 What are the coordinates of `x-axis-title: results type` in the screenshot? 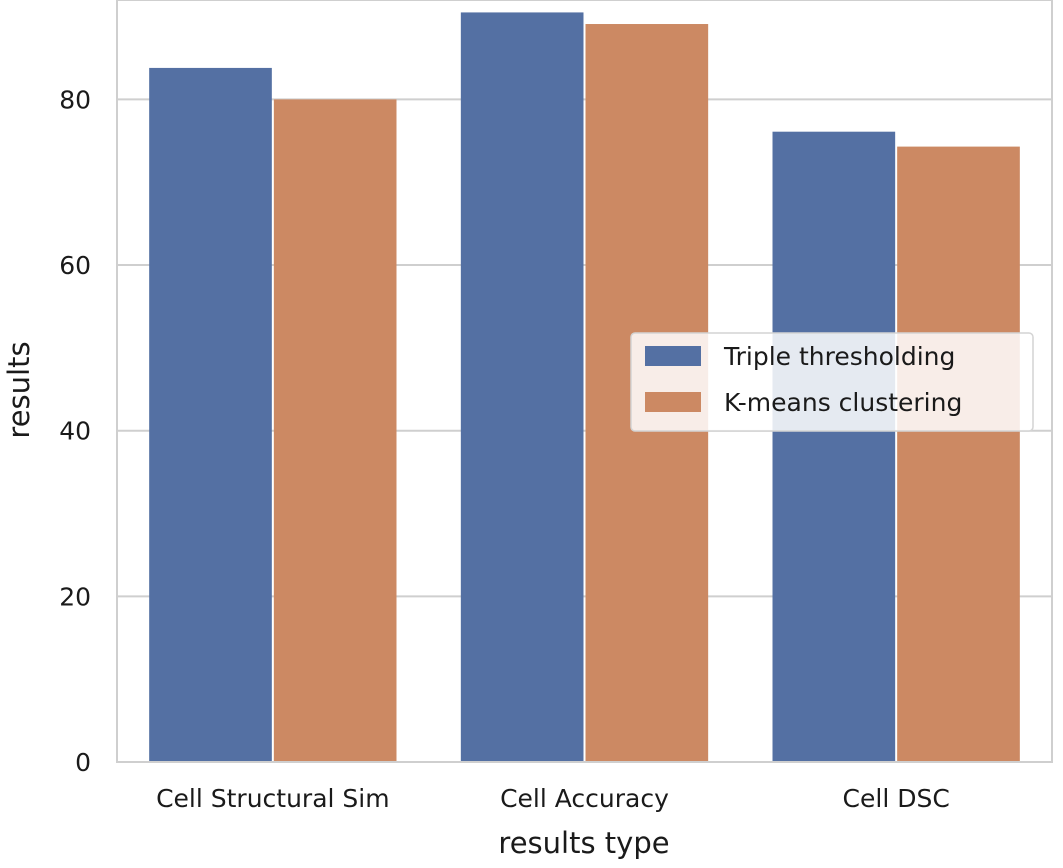 It's located at (583, 843).